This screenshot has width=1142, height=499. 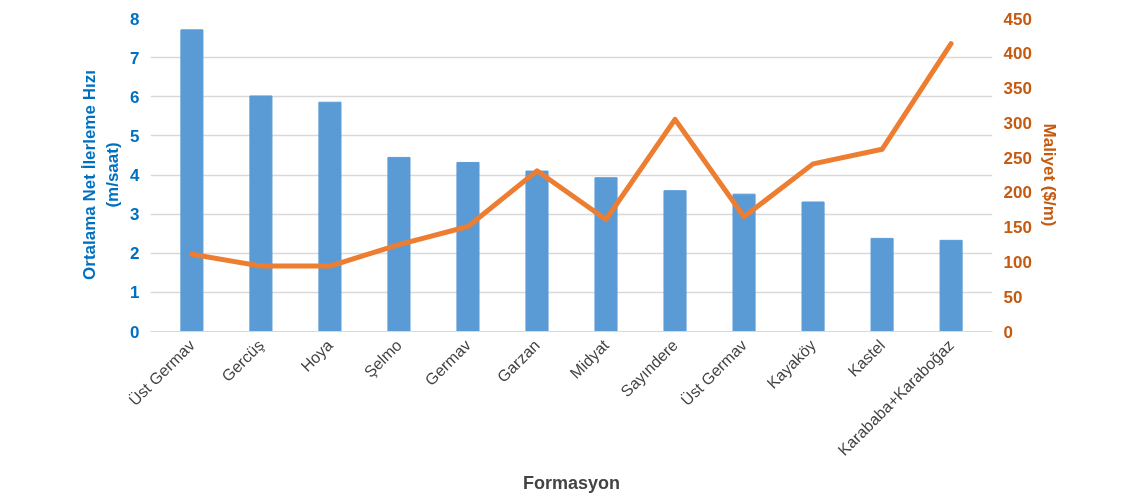 I want to click on y-axis-title: Ortalama Net İlerleme Hızı (m/saat), so click(x=101, y=175).